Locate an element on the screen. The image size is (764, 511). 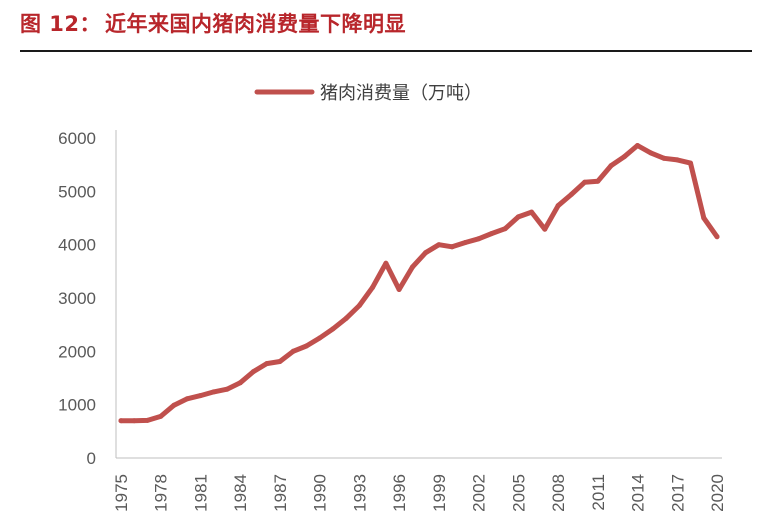
x-tick-label: 2014 is located at coordinates (638, 492).